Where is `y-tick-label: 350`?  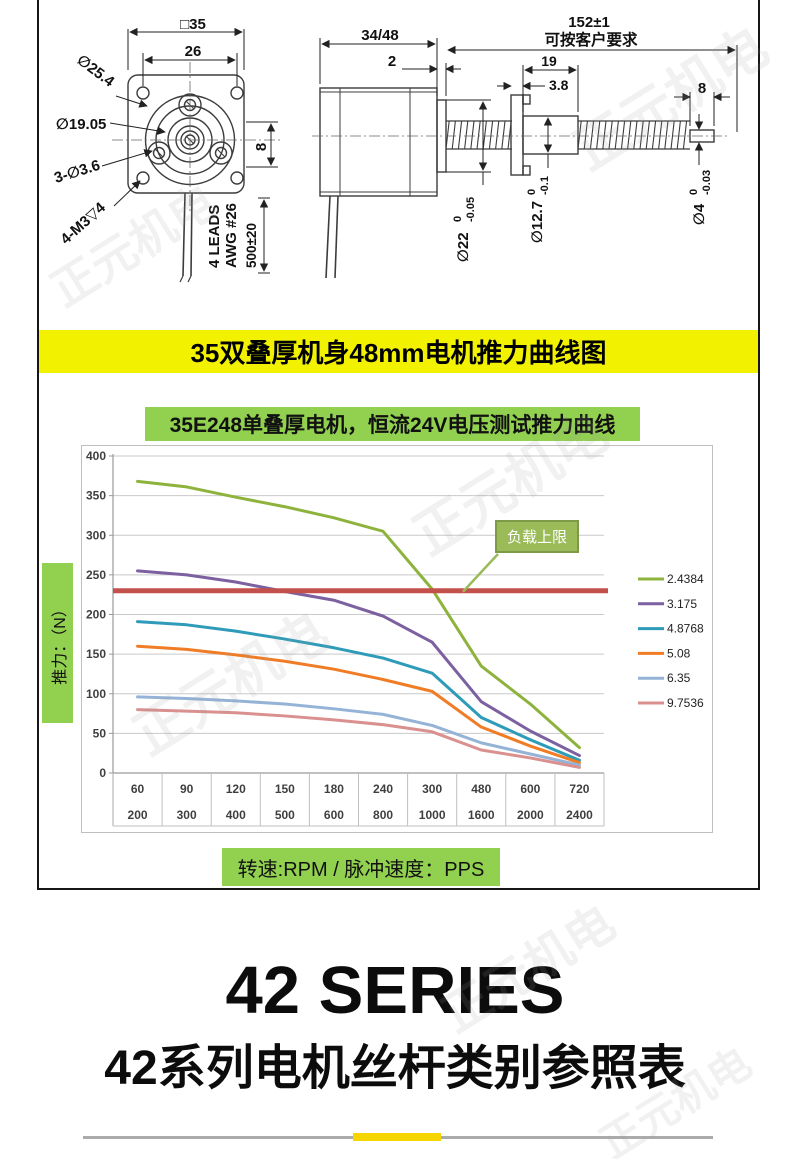
y-tick-label: 350 is located at coordinates (96, 496).